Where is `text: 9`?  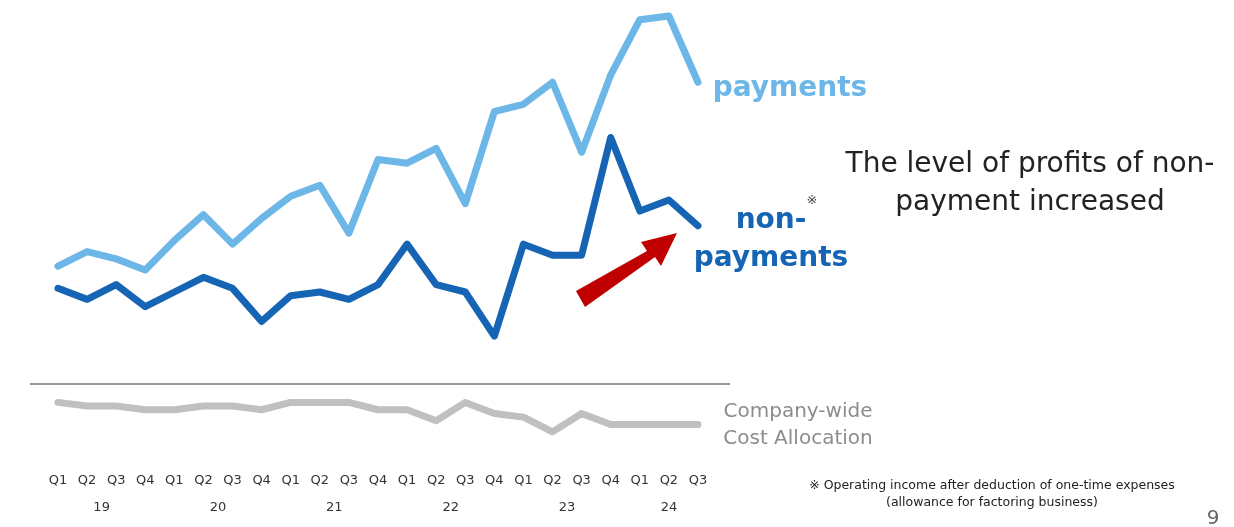 text: 9 is located at coordinates (1213, 516).